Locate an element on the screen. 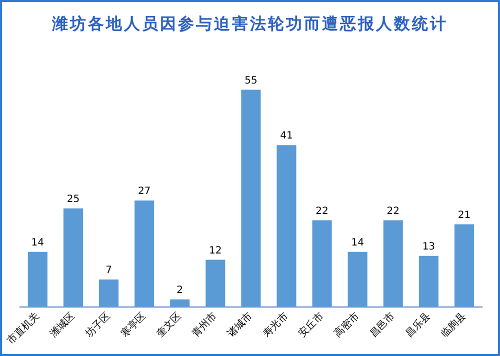  x-tick-label: 安丘市 is located at coordinates (311, 325).